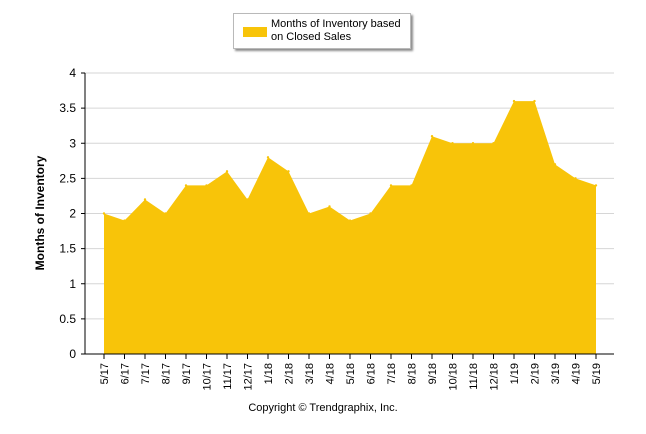 The height and width of the screenshot is (434, 646). I want to click on x-tick-label: 5/19, so click(597, 373).